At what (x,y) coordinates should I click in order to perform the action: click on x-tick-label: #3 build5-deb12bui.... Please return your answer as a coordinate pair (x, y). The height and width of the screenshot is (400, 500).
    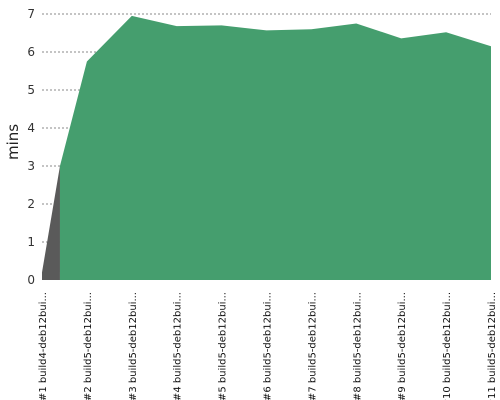
    Looking at the image, I should click on (133, 346).